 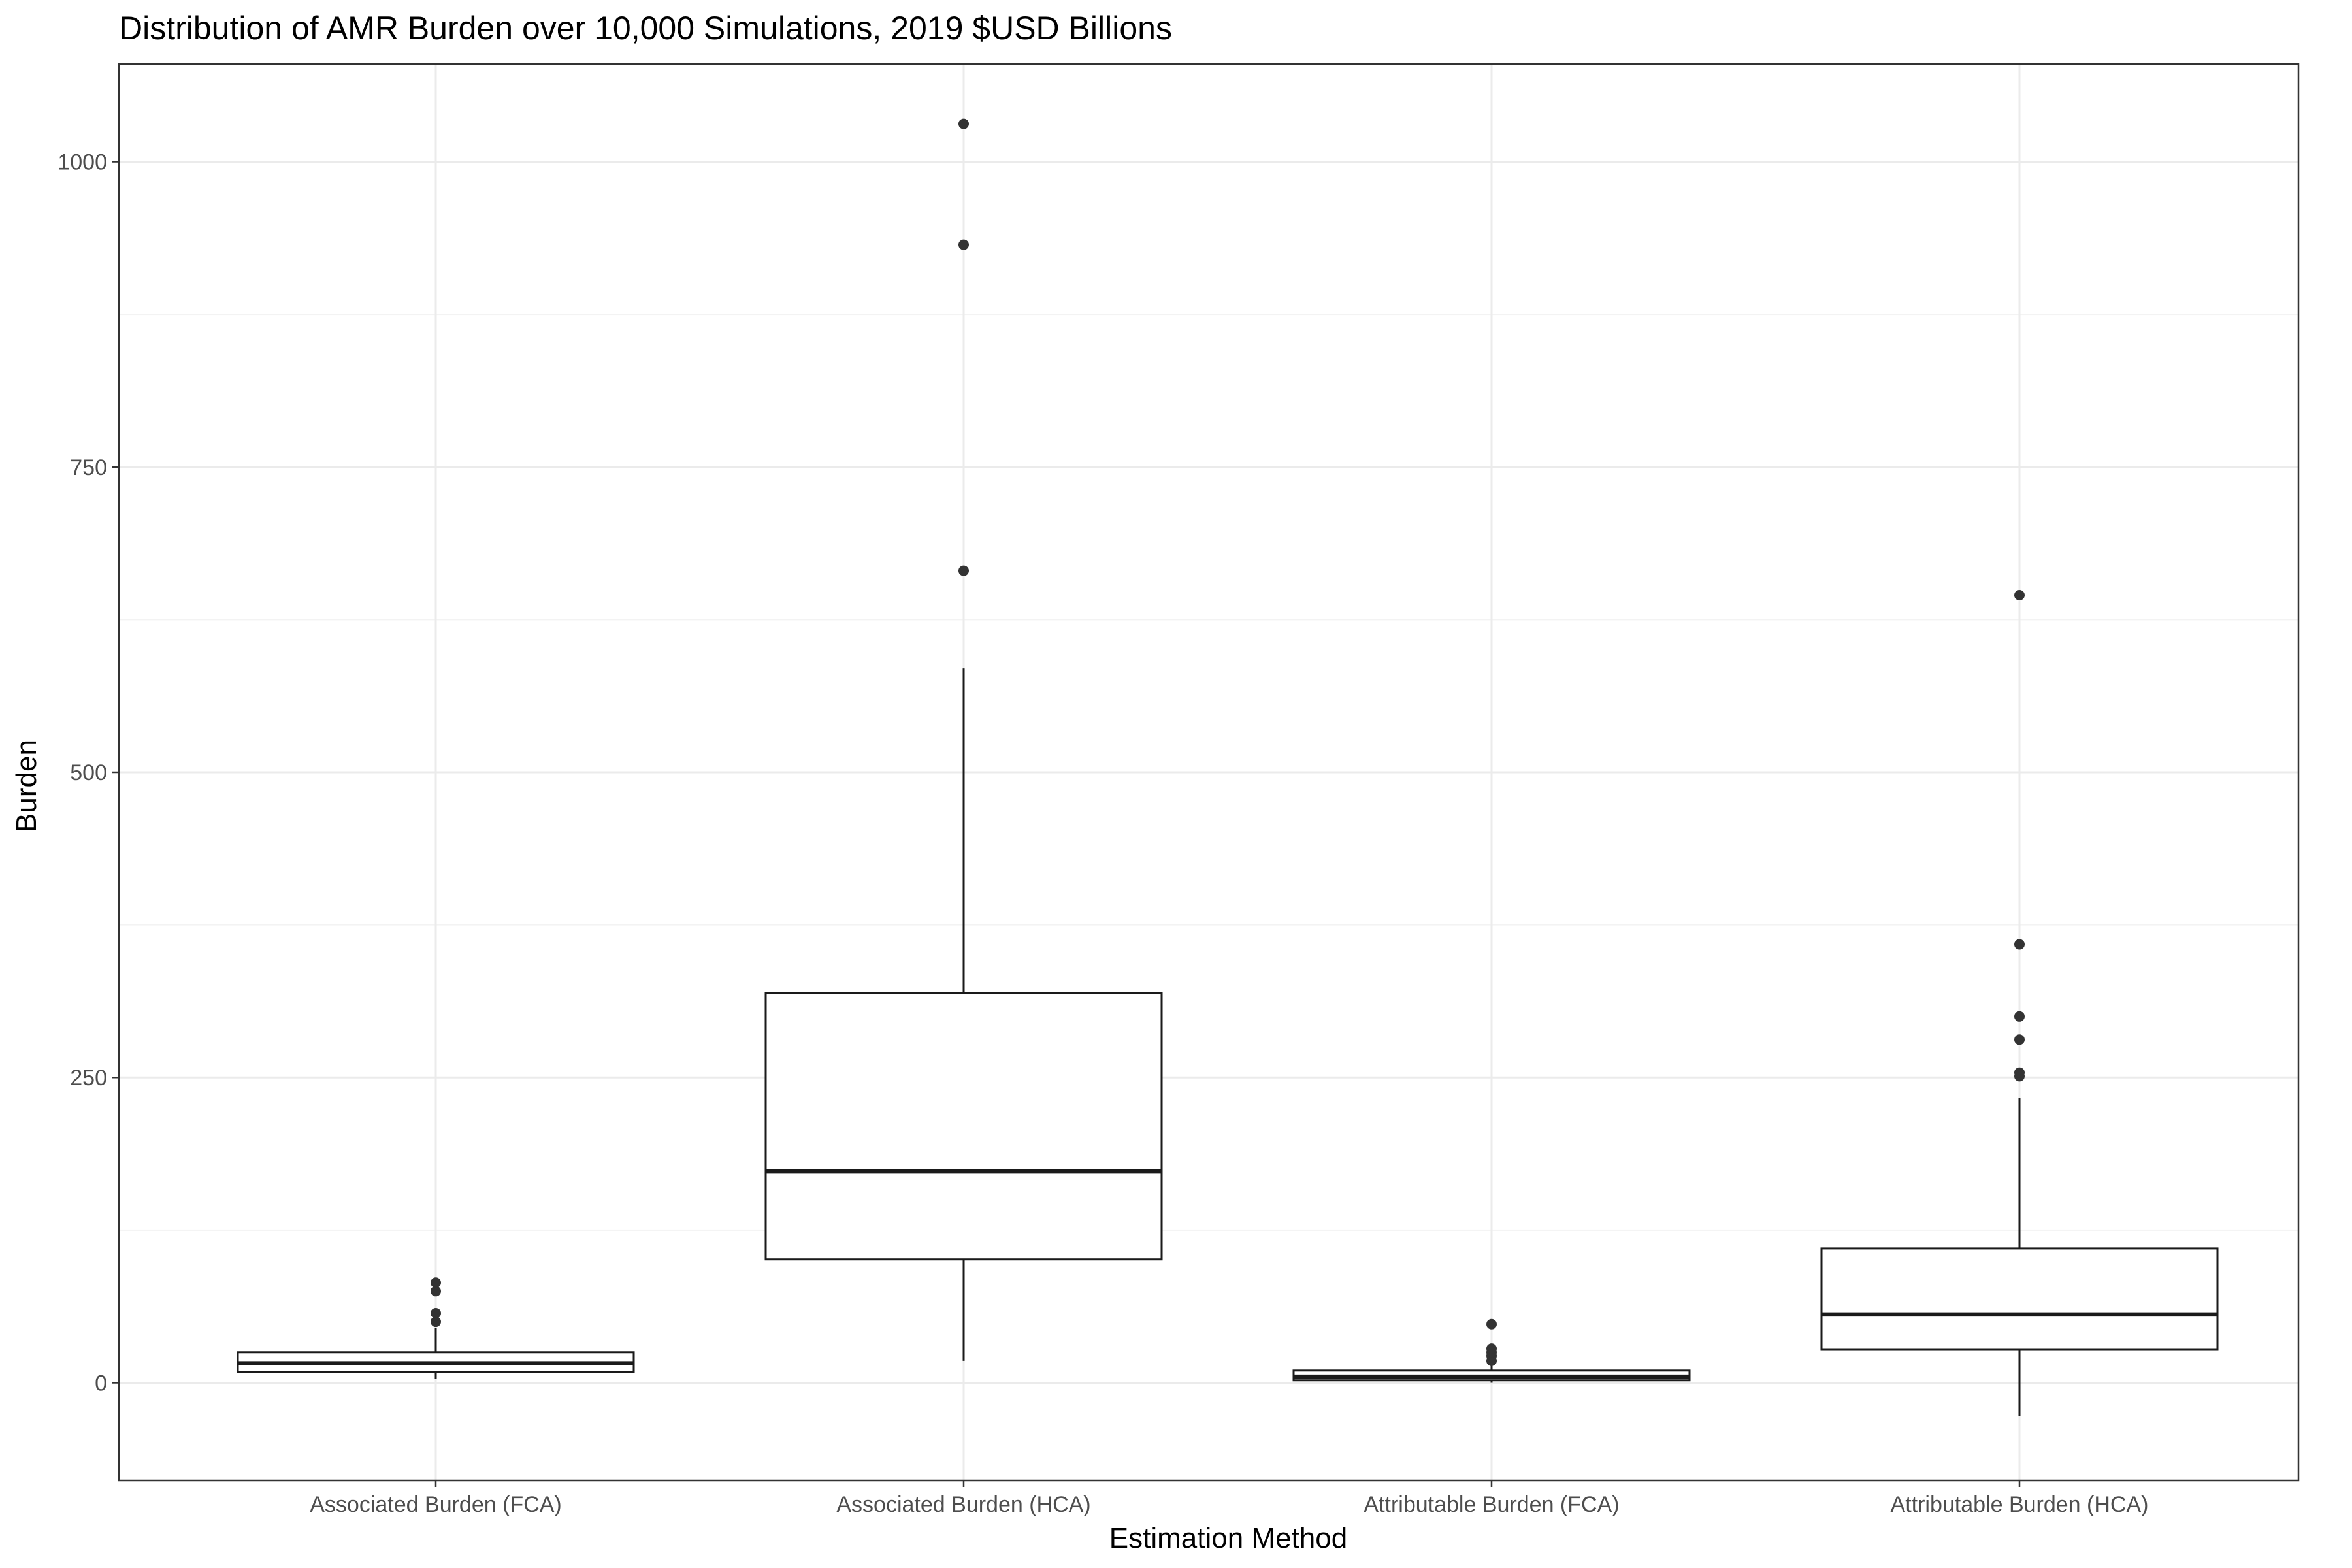 I want to click on x-tick-label: Attributable Burden (HCA), so click(x=2020, y=1504).